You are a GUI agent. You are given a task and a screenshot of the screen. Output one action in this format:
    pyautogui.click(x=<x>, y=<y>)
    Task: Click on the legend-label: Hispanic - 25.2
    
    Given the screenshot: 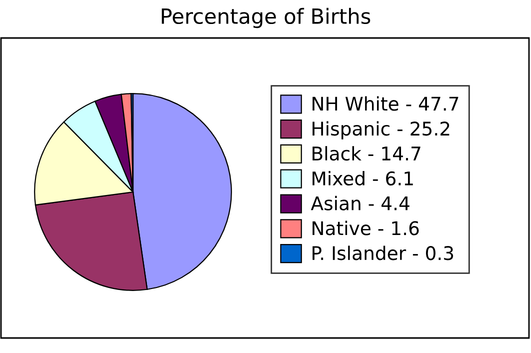 What is the action you would take?
    pyautogui.click(x=381, y=130)
    